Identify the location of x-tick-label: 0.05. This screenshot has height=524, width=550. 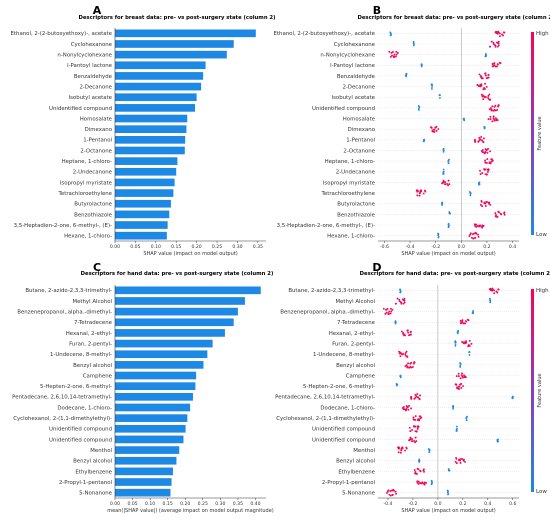
(135, 247).